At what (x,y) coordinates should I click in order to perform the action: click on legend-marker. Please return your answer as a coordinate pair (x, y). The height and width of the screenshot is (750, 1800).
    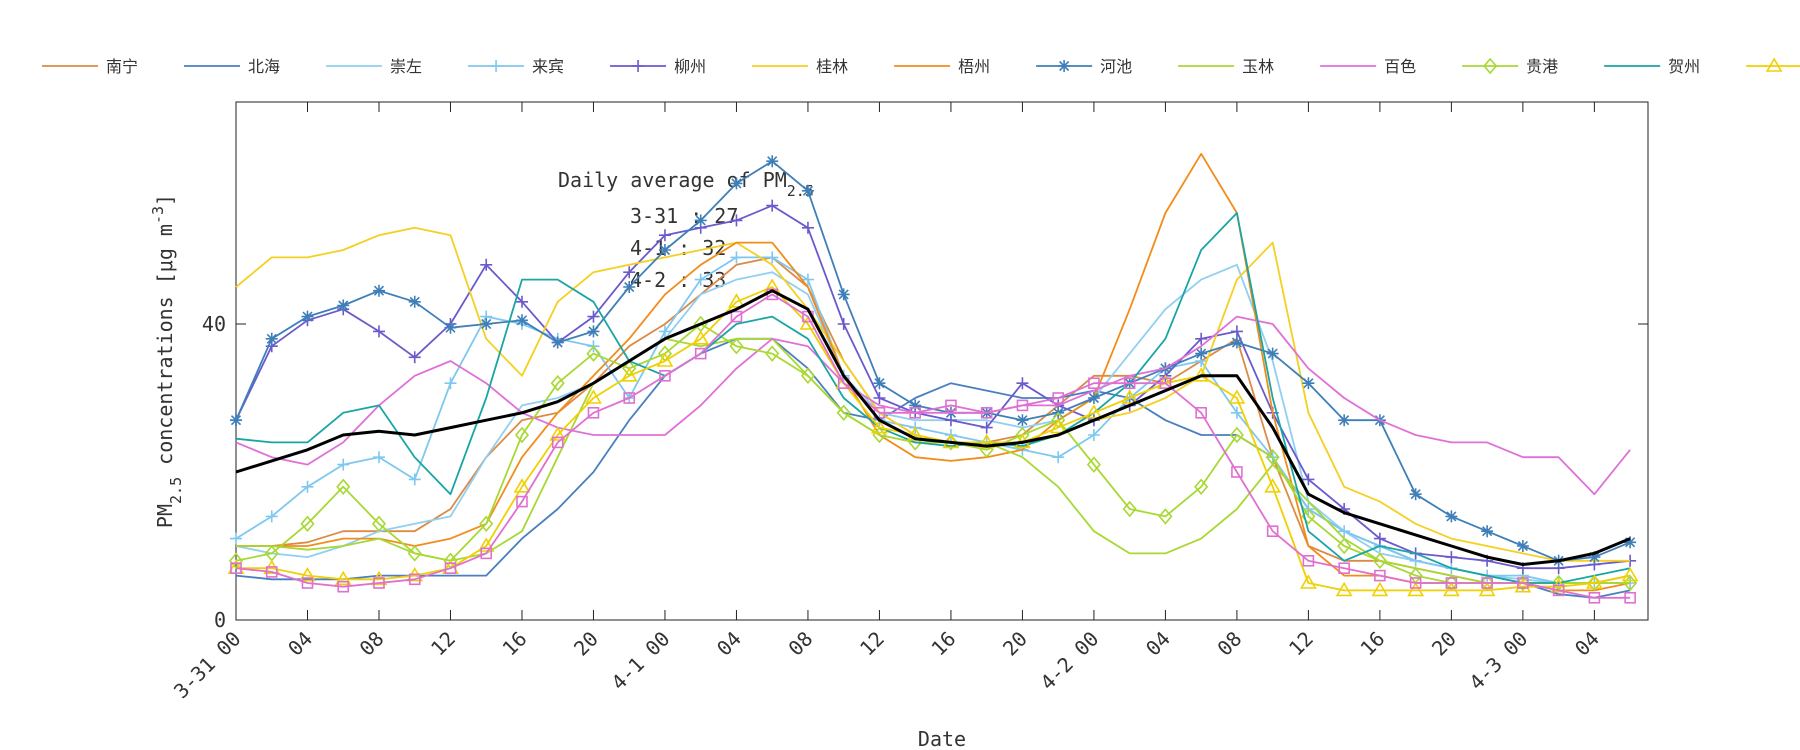
    Looking at the image, I should click on (638, 66).